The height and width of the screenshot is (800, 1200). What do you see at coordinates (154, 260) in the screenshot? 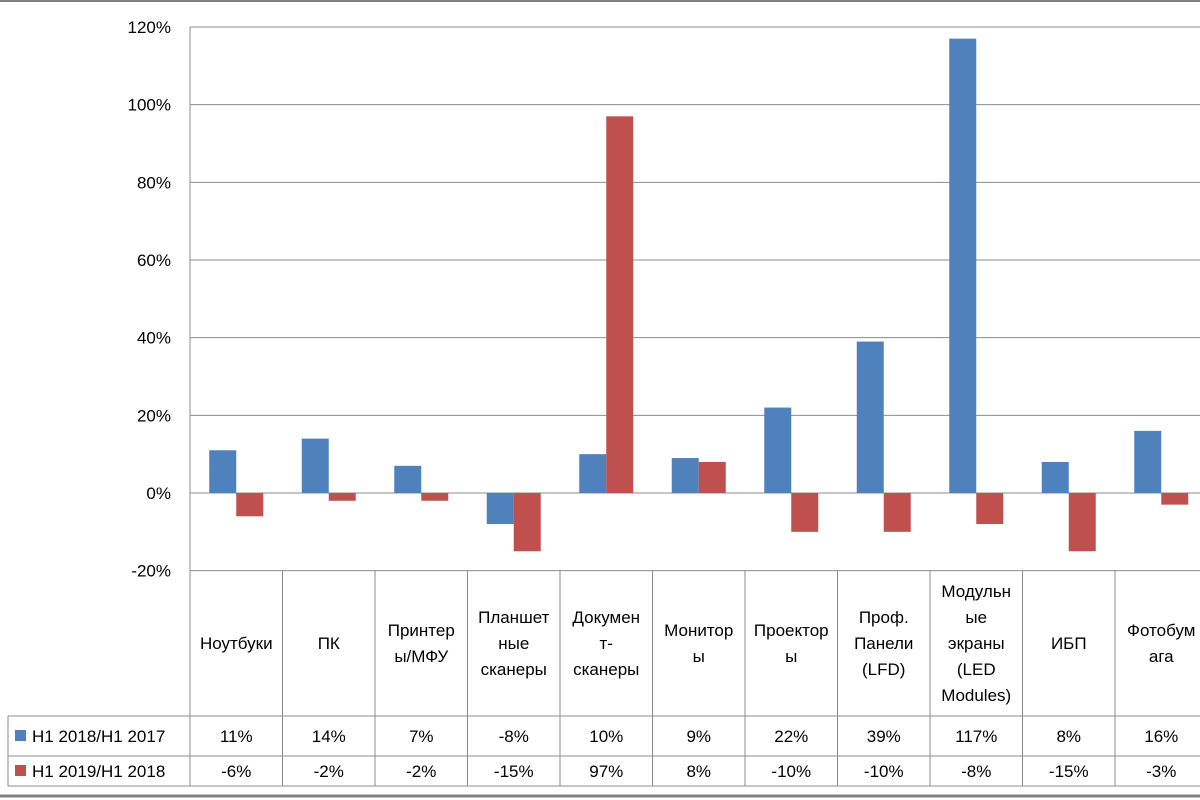
I see `y-tick-label: 60%` at bounding box center [154, 260].